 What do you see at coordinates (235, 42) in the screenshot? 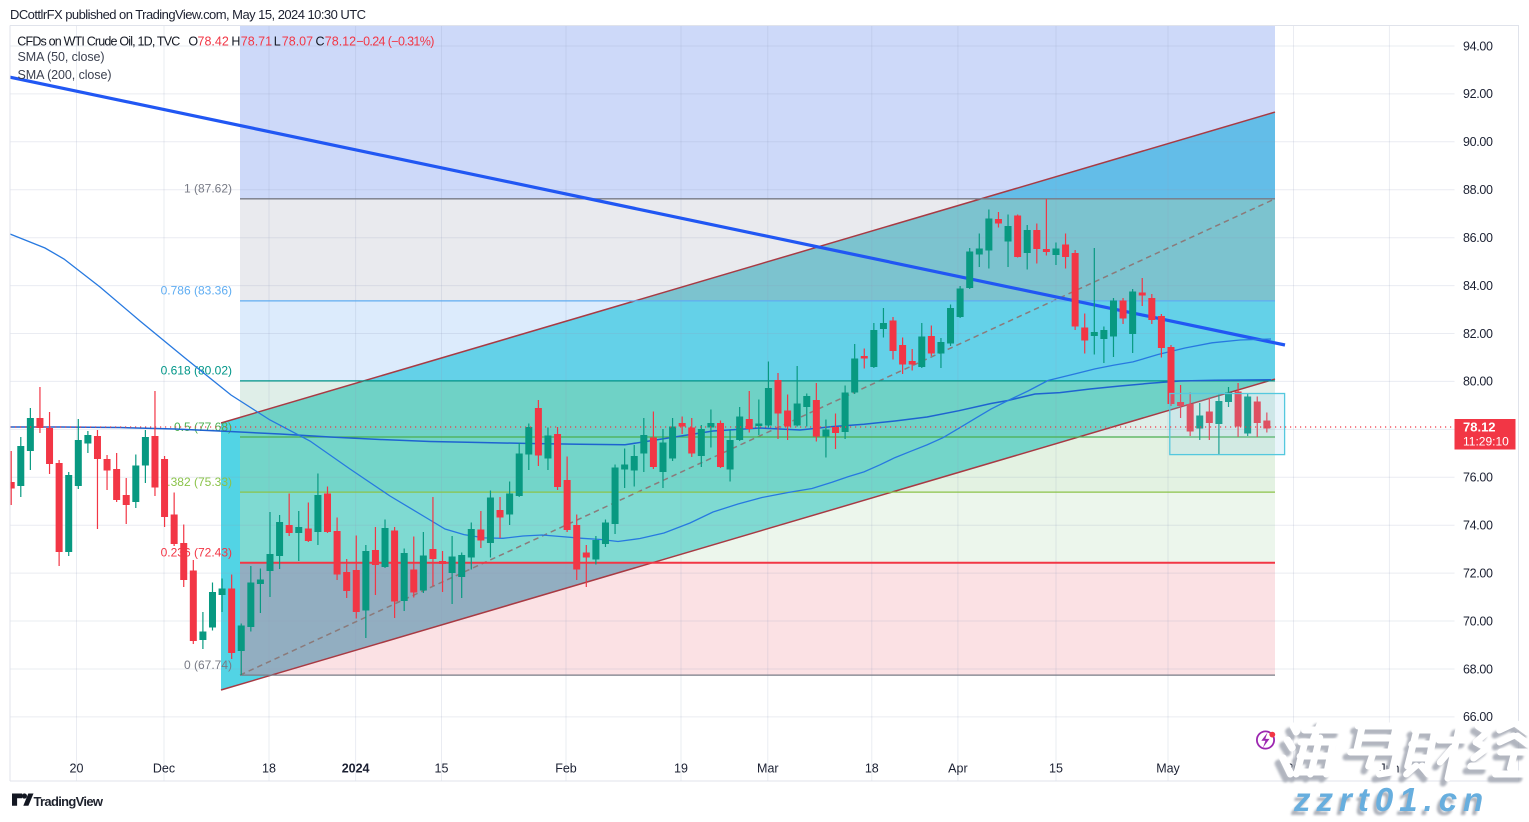
I see `svg-text: H` at bounding box center [235, 42].